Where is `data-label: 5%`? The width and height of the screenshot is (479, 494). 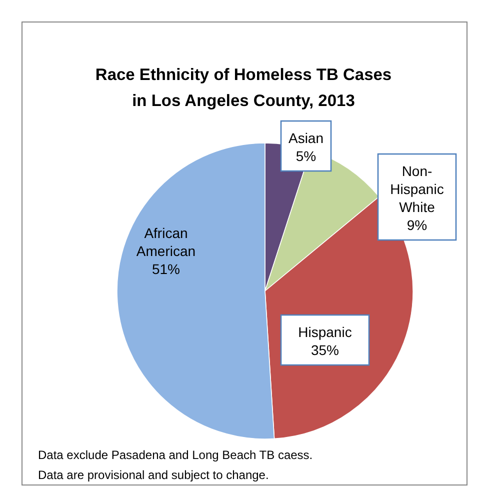 data-label: 5% is located at coordinates (306, 156).